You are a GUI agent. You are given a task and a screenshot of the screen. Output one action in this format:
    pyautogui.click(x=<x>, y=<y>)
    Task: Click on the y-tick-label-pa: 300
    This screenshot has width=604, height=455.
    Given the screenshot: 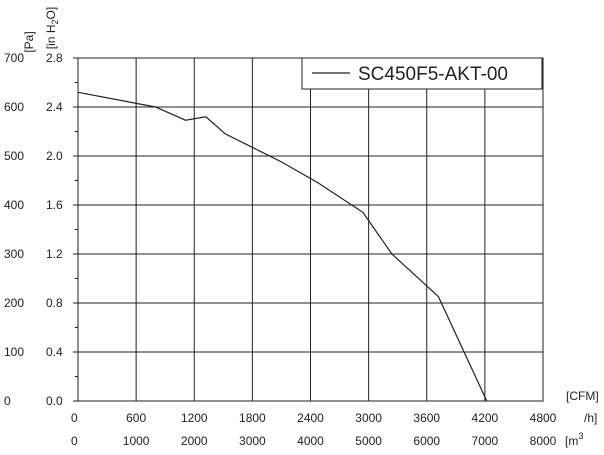 What is the action you would take?
    pyautogui.click(x=14, y=254)
    